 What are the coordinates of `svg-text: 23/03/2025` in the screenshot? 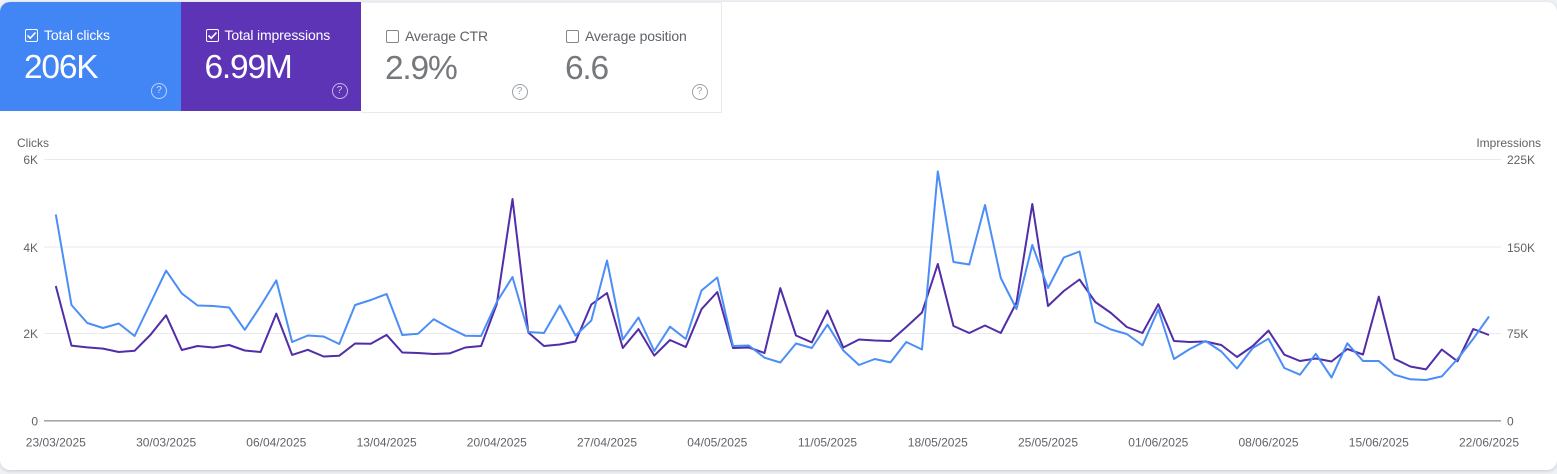 It's located at (56, 443).